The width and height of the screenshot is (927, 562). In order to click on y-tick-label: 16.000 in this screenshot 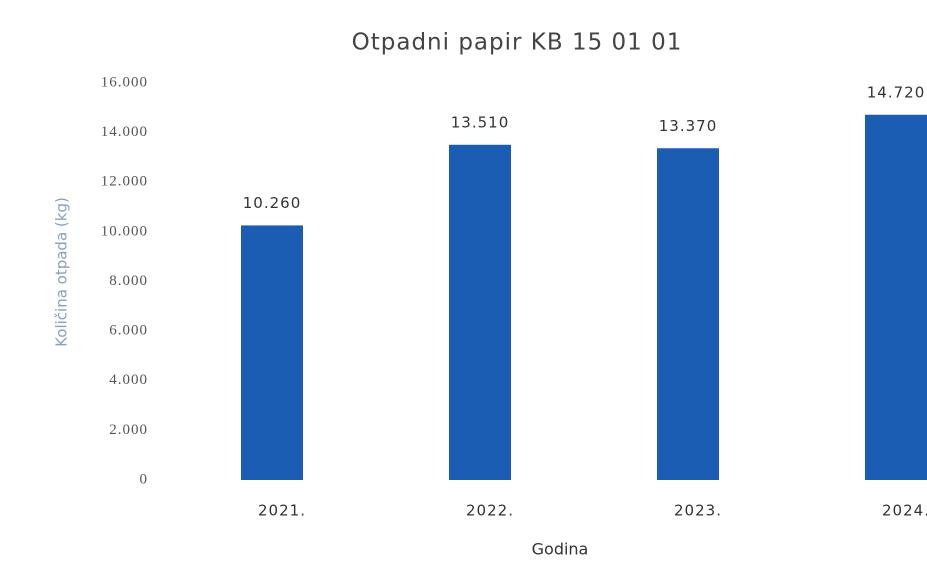, I will do `click(124, 82)`.